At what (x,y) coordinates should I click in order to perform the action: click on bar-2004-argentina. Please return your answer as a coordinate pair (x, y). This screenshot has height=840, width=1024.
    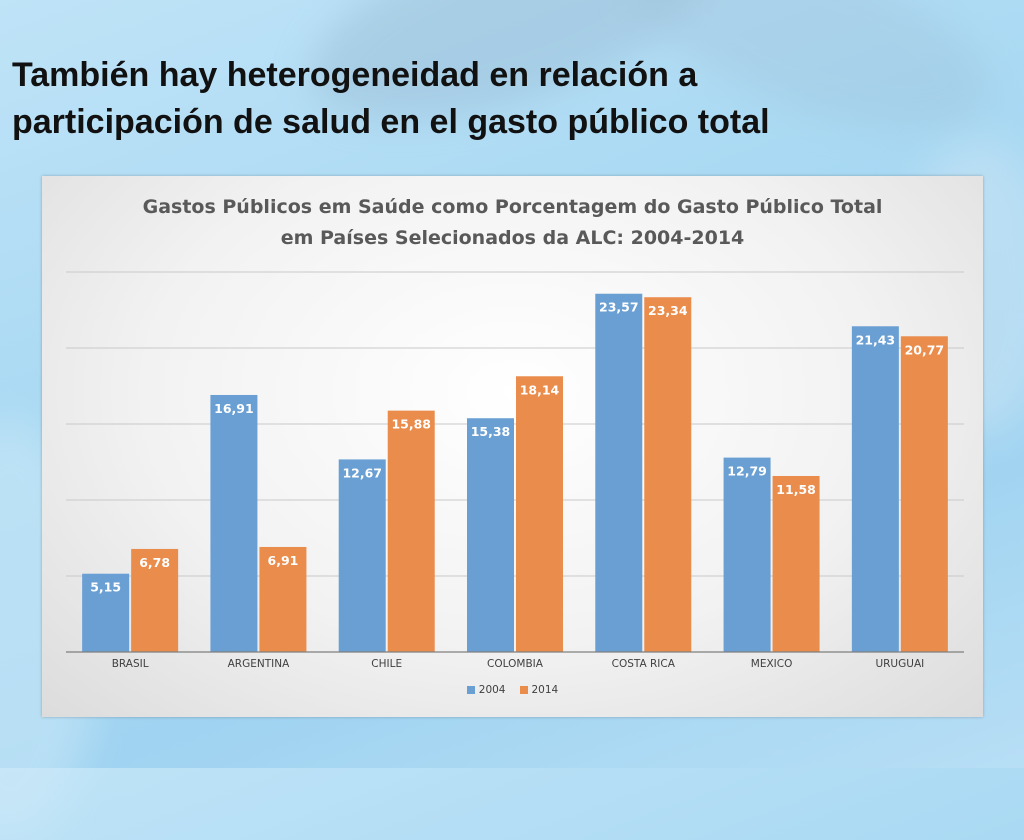
    Looking at the image, I should click on (234, 523).